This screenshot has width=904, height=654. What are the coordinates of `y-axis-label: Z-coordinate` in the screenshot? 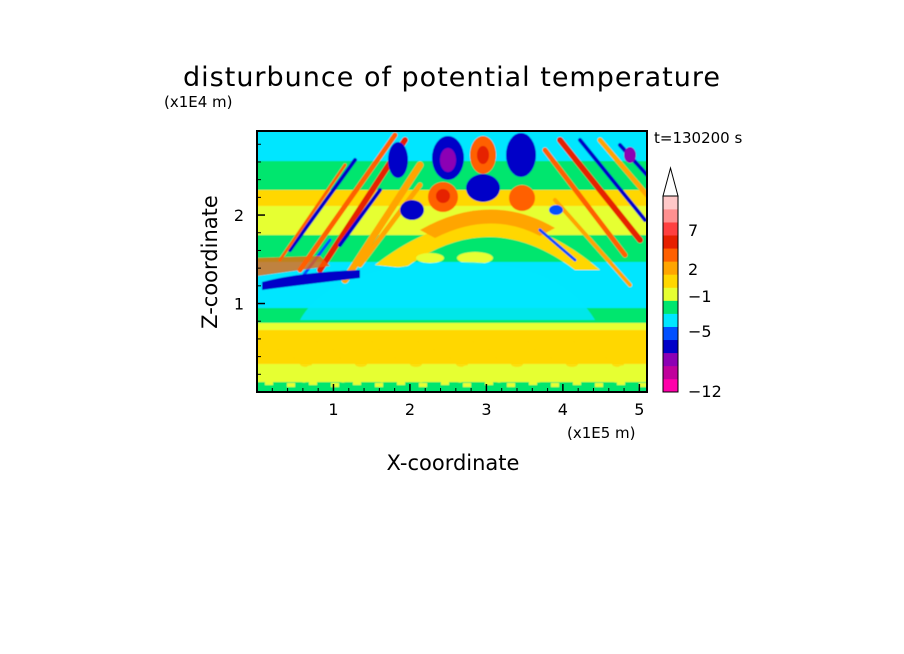 It's located at (210, 262).